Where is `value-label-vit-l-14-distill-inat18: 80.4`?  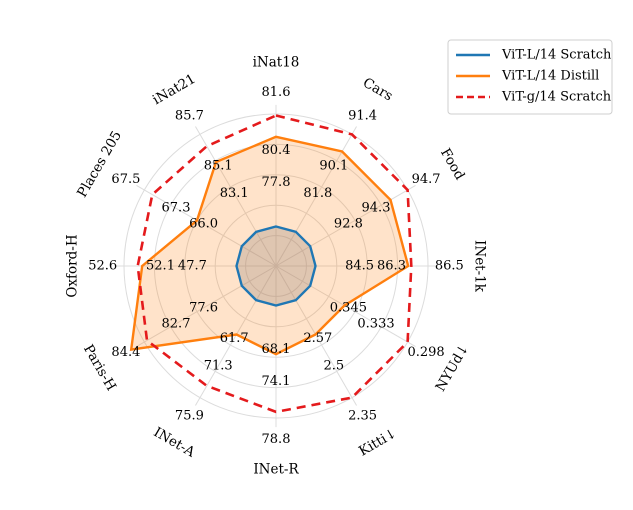
value-label-vit-l-14-distill-inat18: 80.4 is located at coordinates (276, 150).